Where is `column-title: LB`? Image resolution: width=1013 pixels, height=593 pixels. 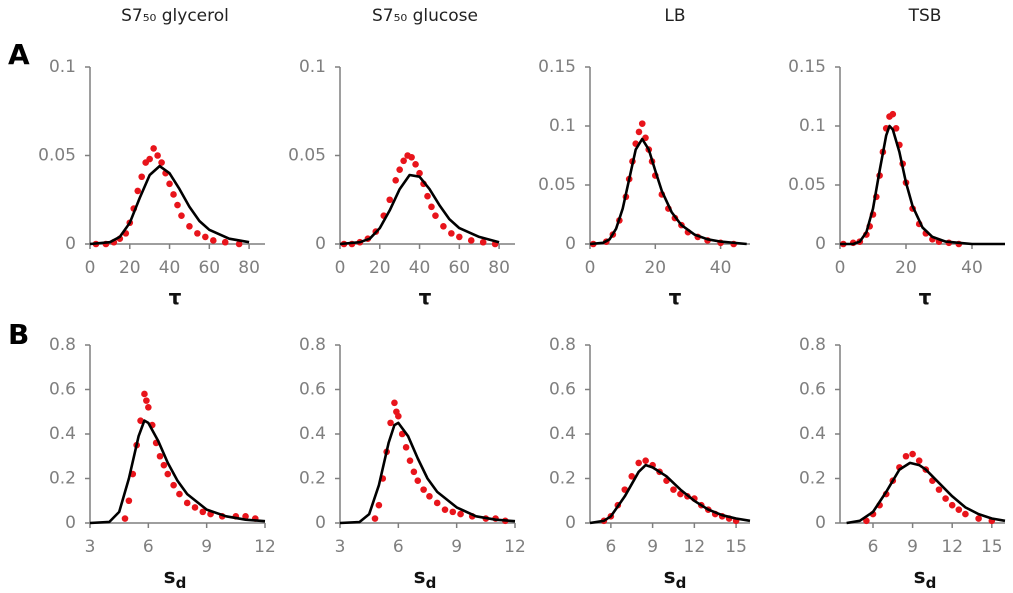
column-title: LB is located at coordinates (674, 16).